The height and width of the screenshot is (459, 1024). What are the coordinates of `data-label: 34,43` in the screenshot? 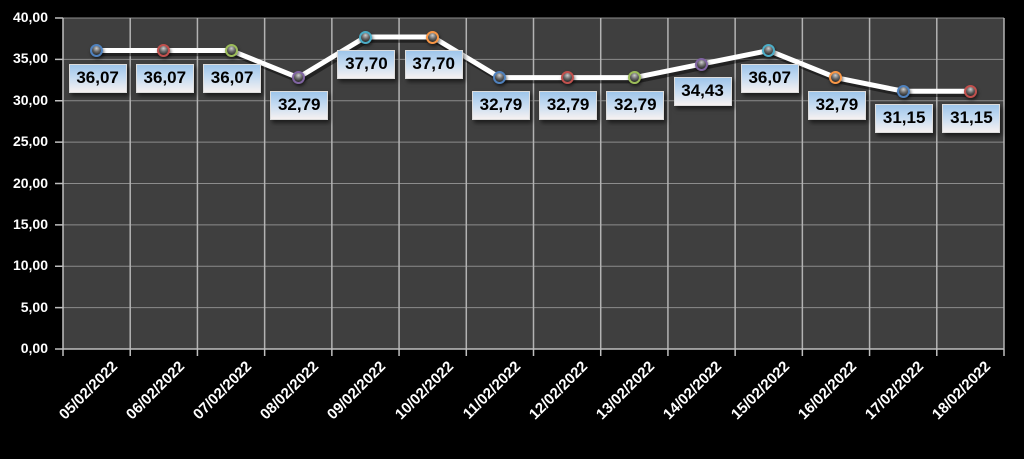 It's located at (702, 92).